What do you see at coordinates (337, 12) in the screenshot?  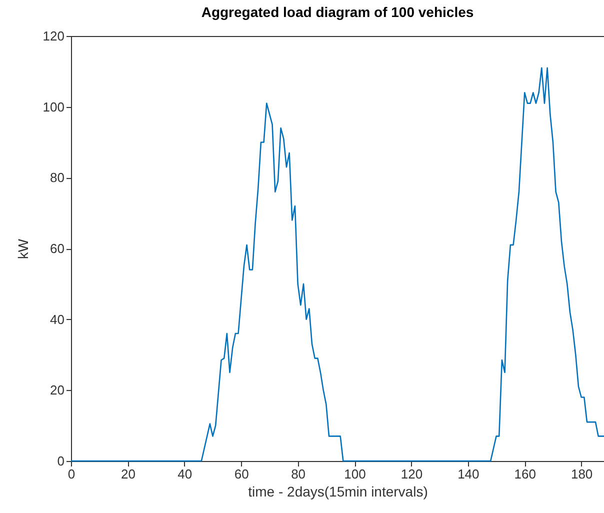 I see `chart-title: Aggregated load diagram of 100 vehicles` at bounding box center [337, 12].